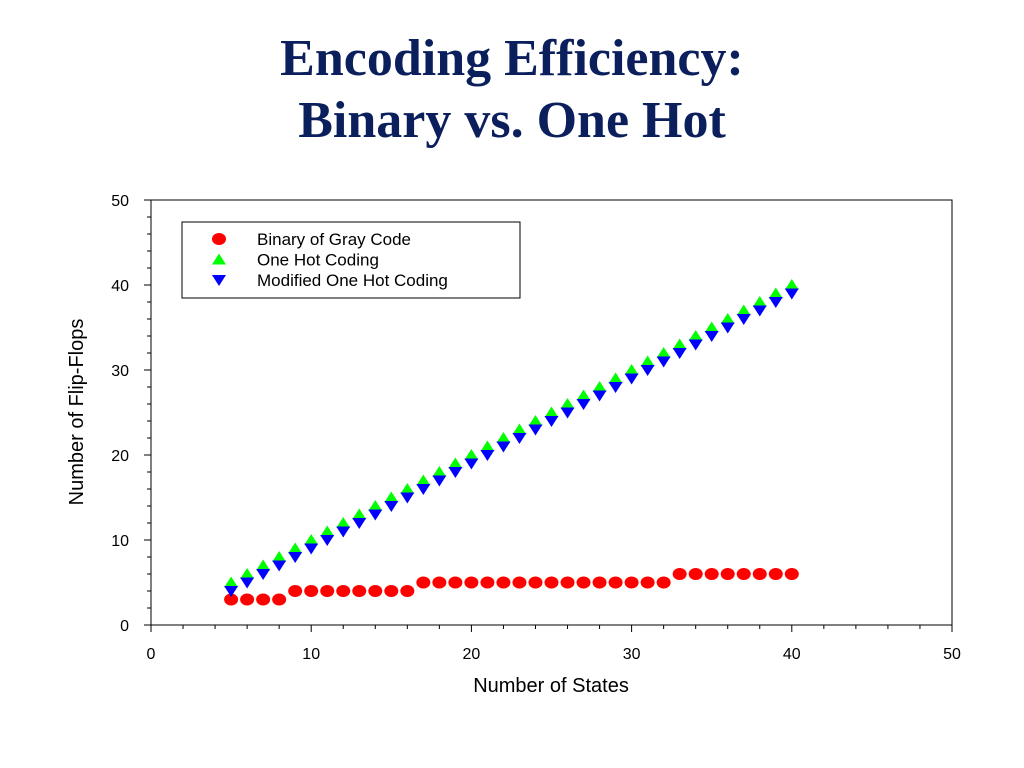 The width and height of the screenshot is (1024, 768). I want to click on legend-label-binary-of-gray-code: Binary of Gray Code, so click(334, 239).